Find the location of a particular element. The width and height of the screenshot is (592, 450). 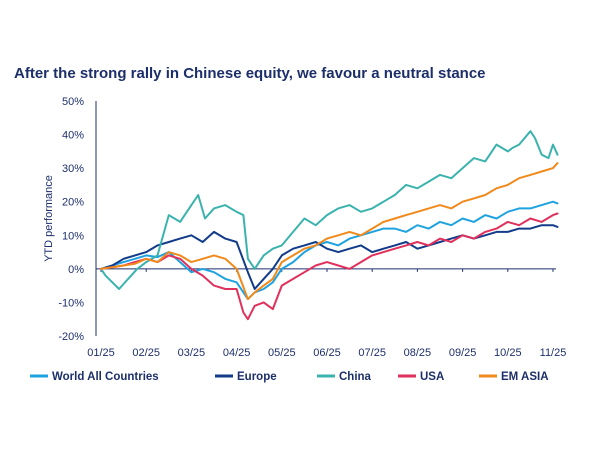

x-tick-label: 05/25 is located at coordinates (282, 353).